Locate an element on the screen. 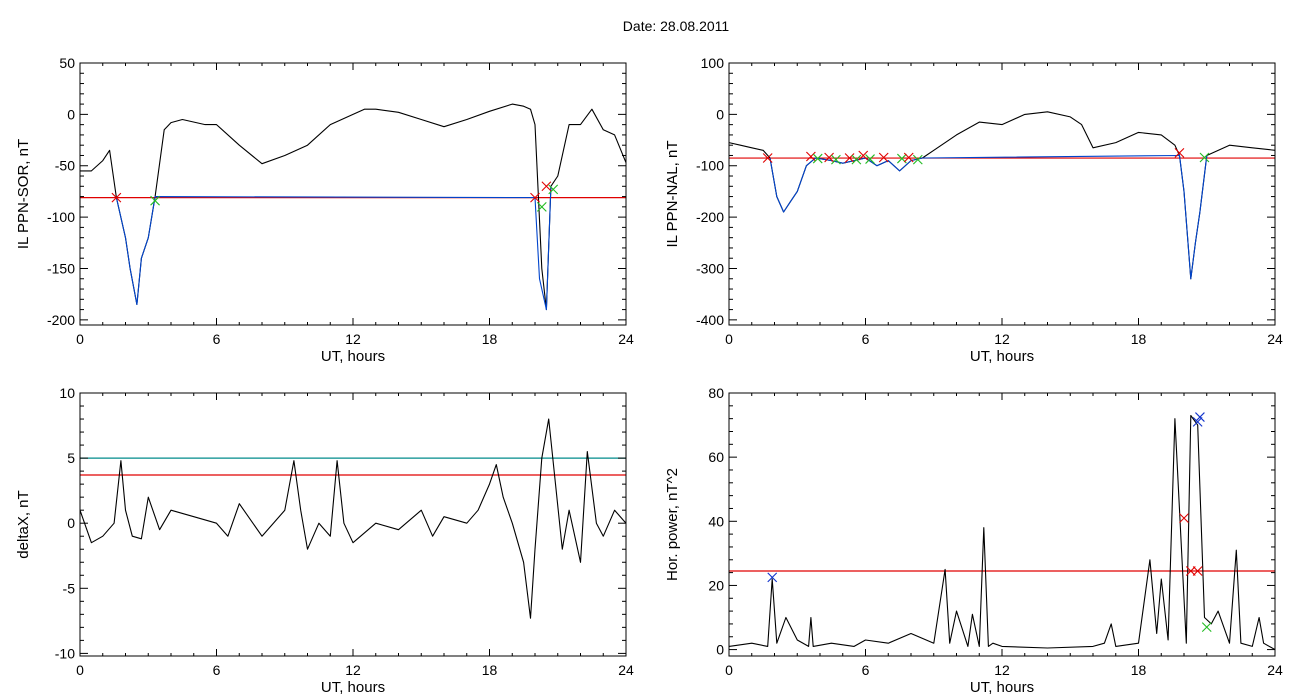  figure-title: Date: 28.08.2011 is located at coordinates (676, 26).